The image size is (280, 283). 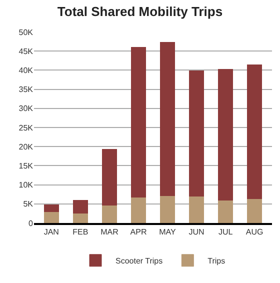 I want to click on x-tick-label: APR, so click(x=138, y=231).